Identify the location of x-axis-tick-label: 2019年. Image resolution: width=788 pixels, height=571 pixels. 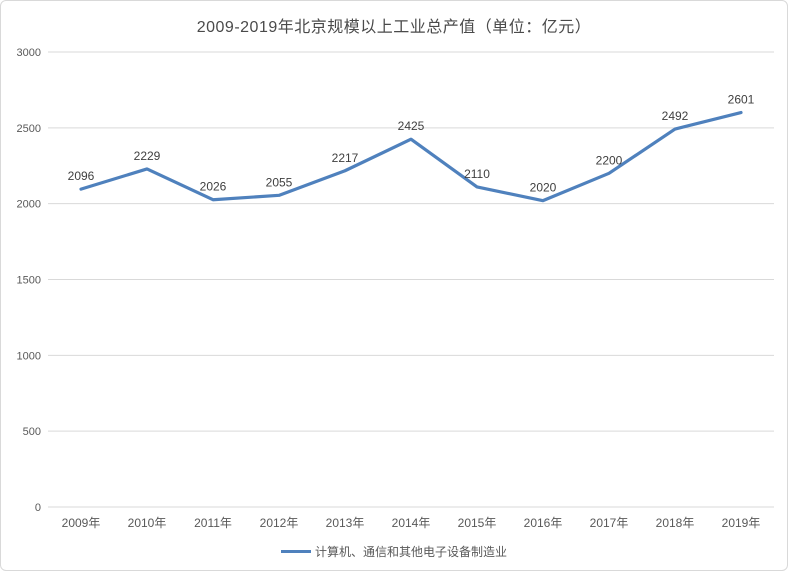
(741, 523).